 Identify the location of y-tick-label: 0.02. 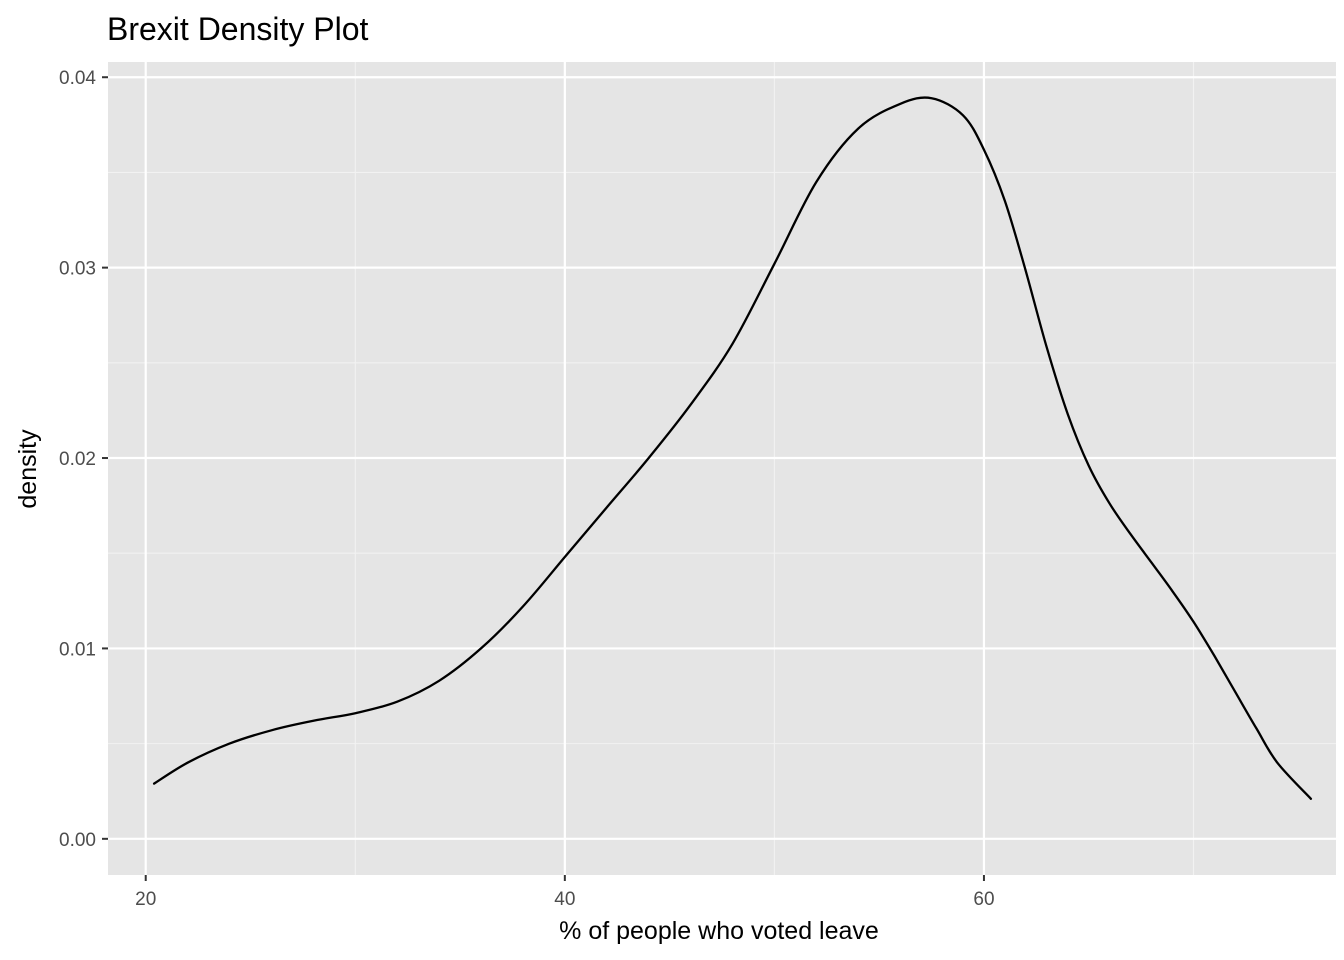
(77, 459).